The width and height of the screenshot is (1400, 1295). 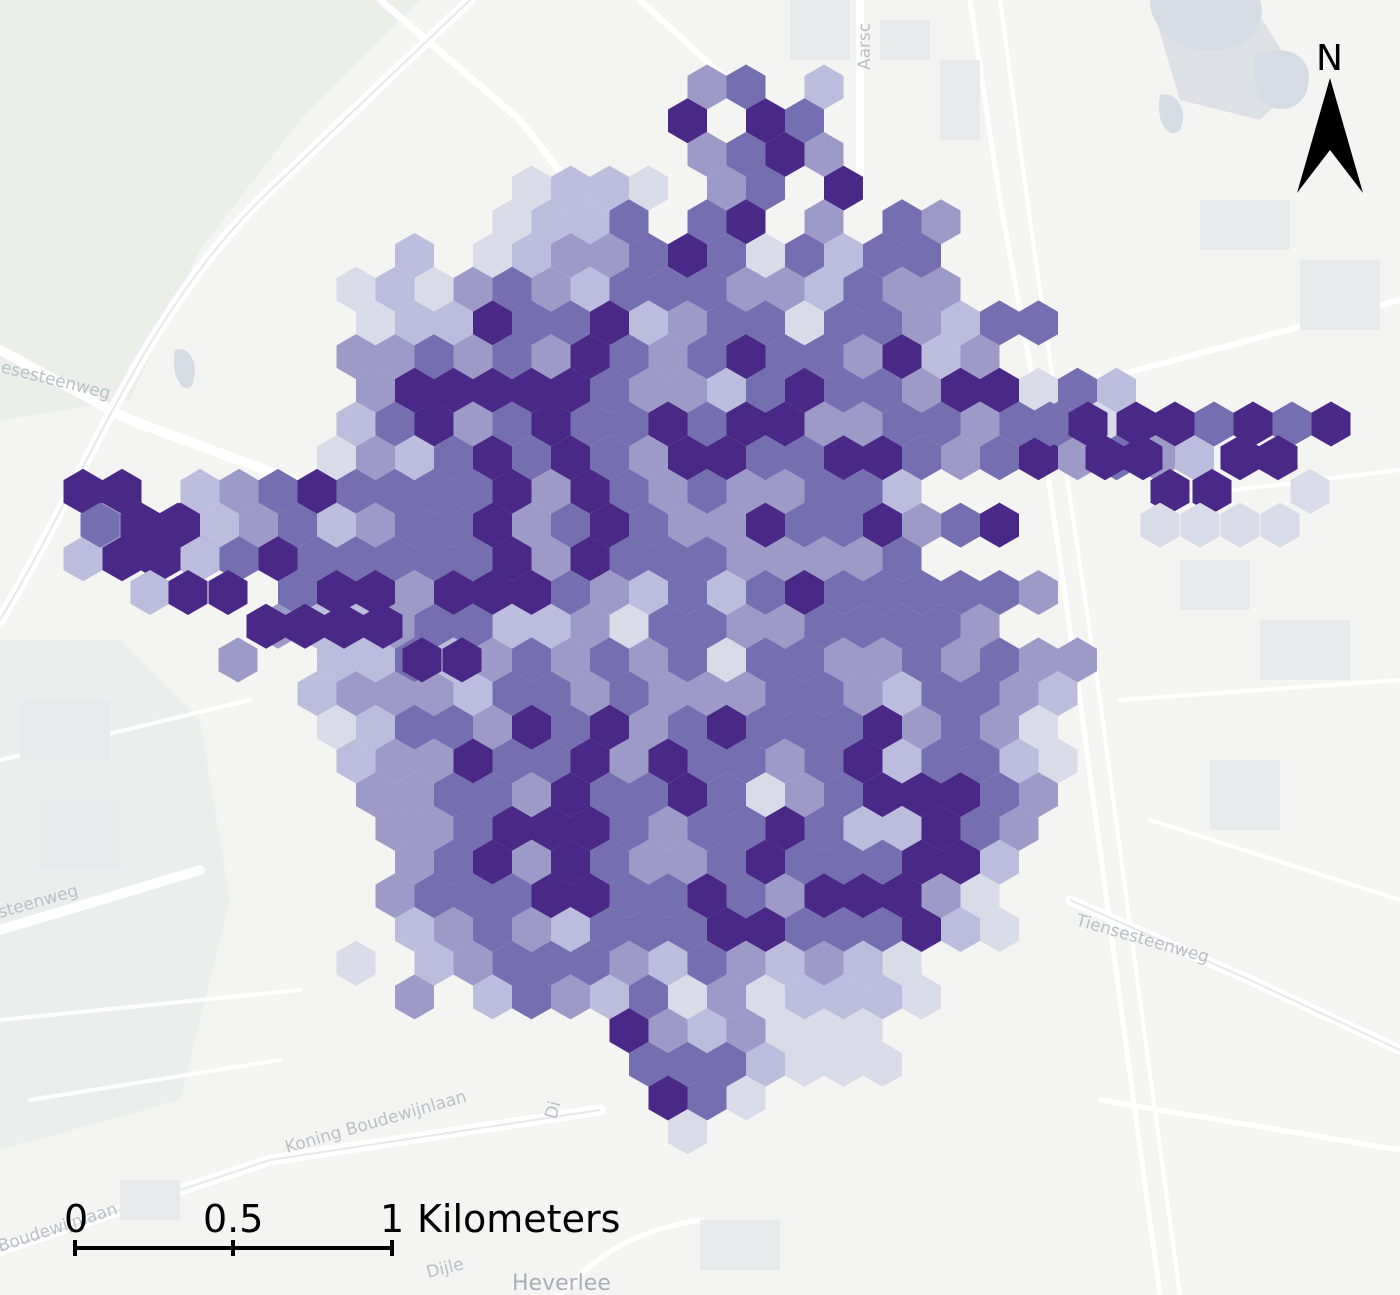 What do you see at coordinates (76, 1219) in the screenshot?
I see `scale-label-0: 0` at bounding box center [76, 1219].